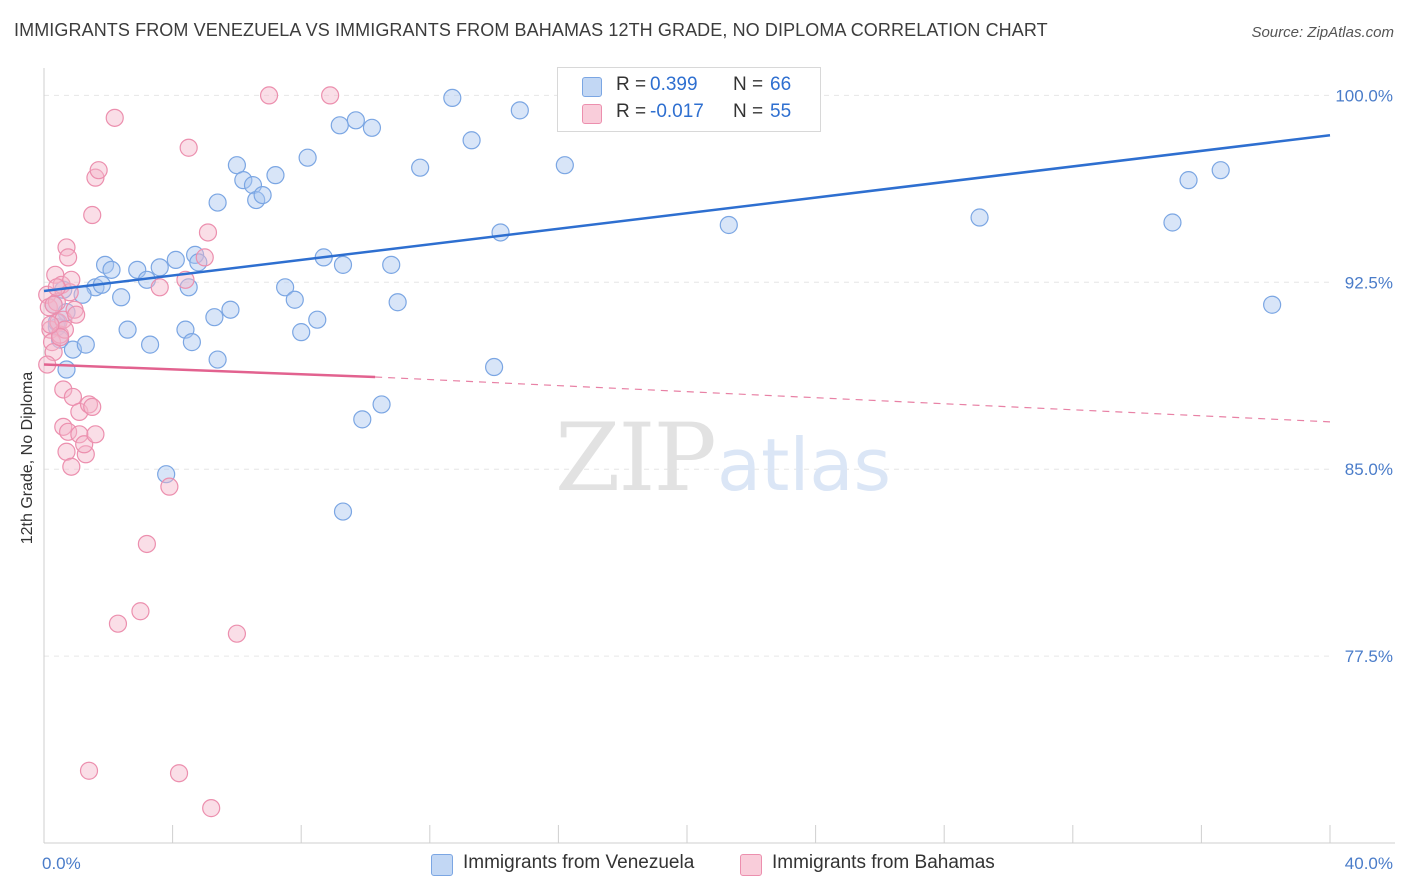 Image resolution: width=1406 pixels, height=892 pixels. Describe the element at coordinates (1322, 32) in the screenshot. I see `source-label: Source: ZipAtlas.com` at that location.